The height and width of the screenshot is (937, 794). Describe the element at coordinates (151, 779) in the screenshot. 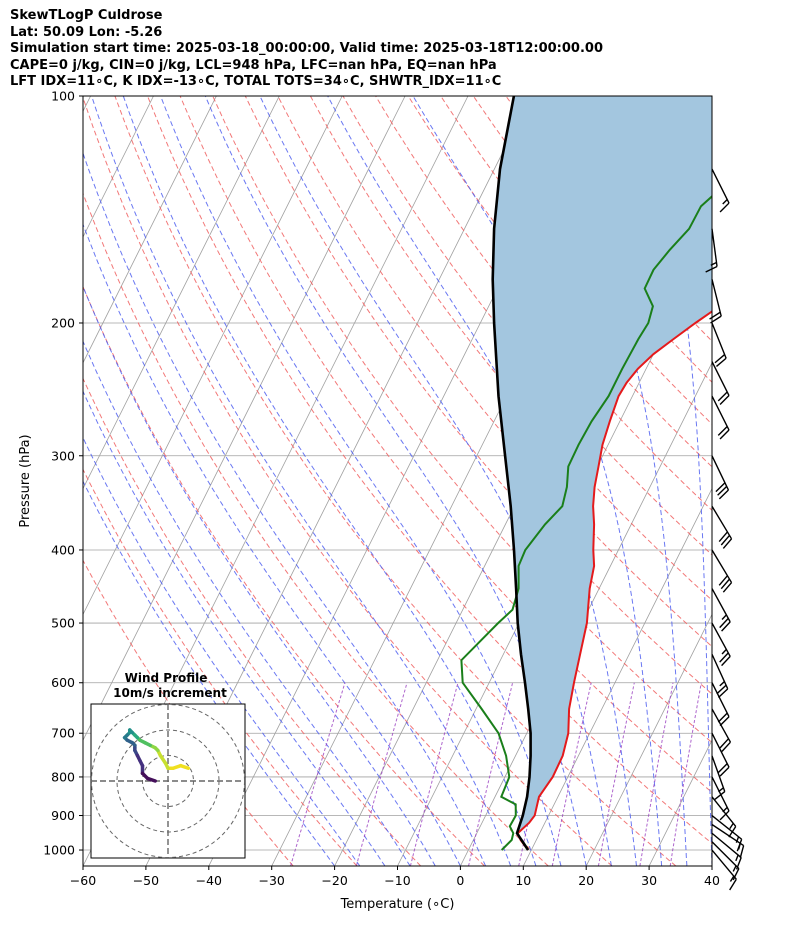

I see `hodograph-trace-segment` at that location.